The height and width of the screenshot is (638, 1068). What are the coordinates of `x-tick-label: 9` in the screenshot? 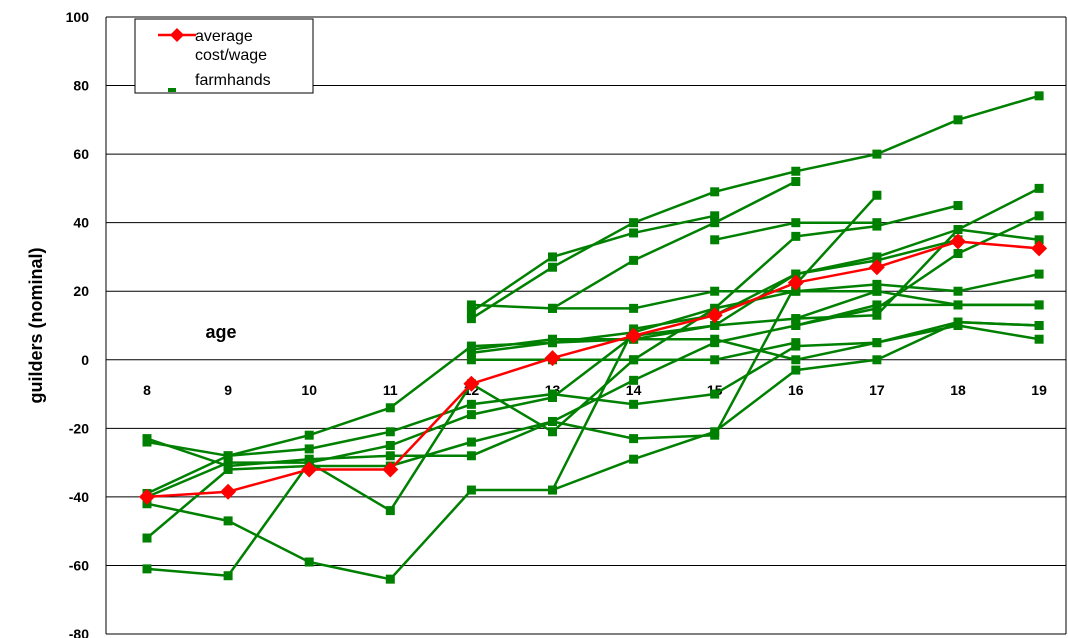 It's located at (228, 390).